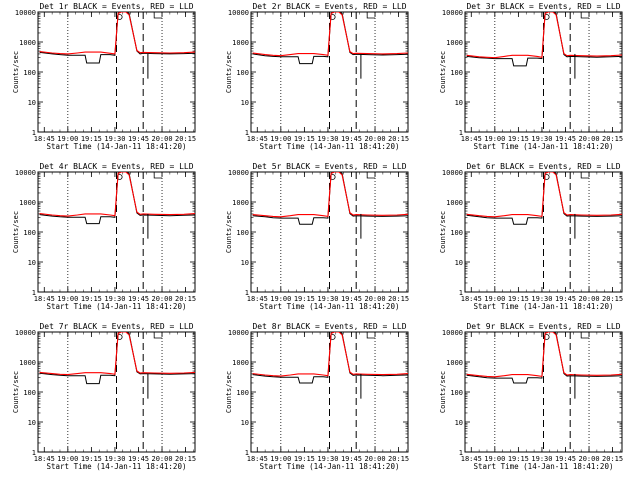 This screenshot has height=480, width=640. What do you see at coordinates (543, 6) in the screenshot?
I see `panel-title: Det 3r BLACK = Events, RED = LLD` at bounding box center [543, 6].